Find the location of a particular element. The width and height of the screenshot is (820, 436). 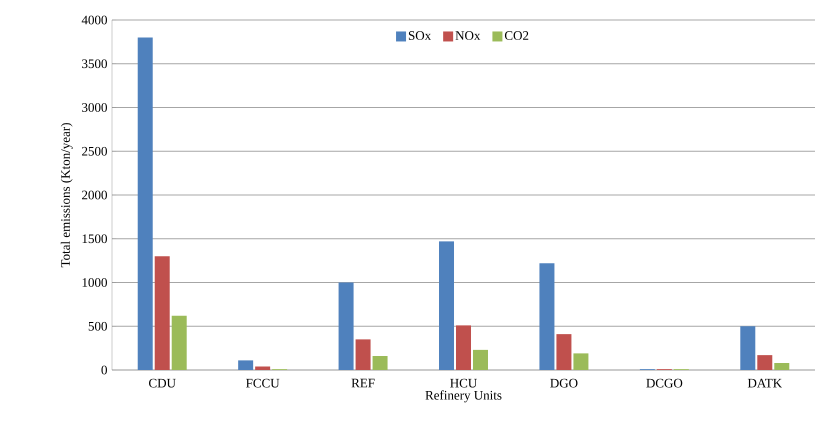

legend-label: NOx is located at coordinates (468, 35).